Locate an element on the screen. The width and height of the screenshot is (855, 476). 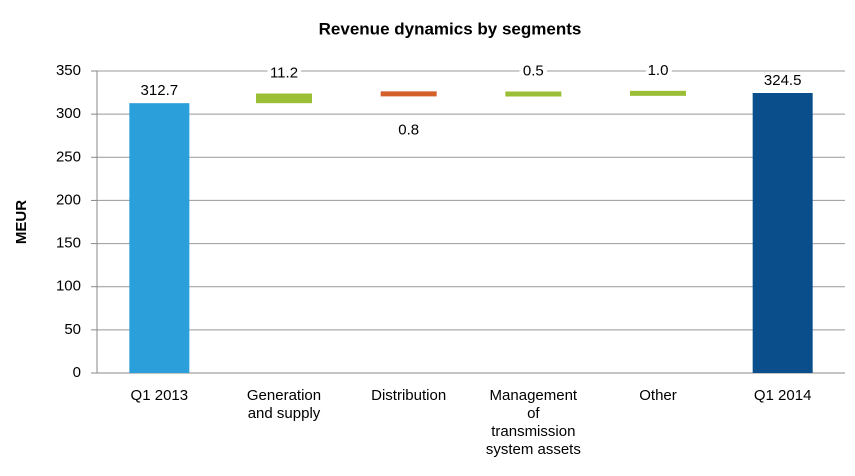
y-tick-label: 100 is located at coordinates (68, 286).